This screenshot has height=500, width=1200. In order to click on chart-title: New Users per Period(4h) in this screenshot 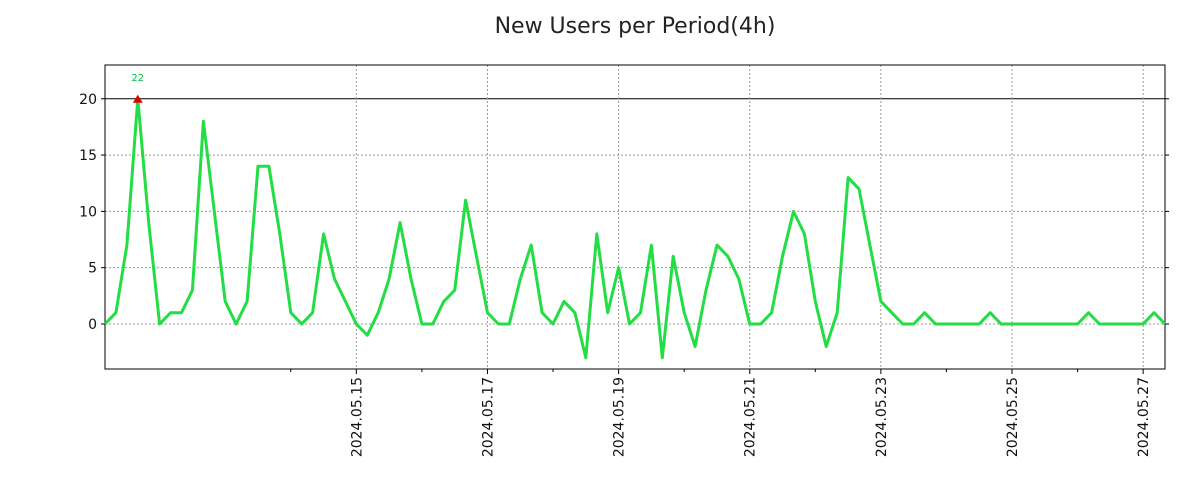, I will do `click(635, 26)`.